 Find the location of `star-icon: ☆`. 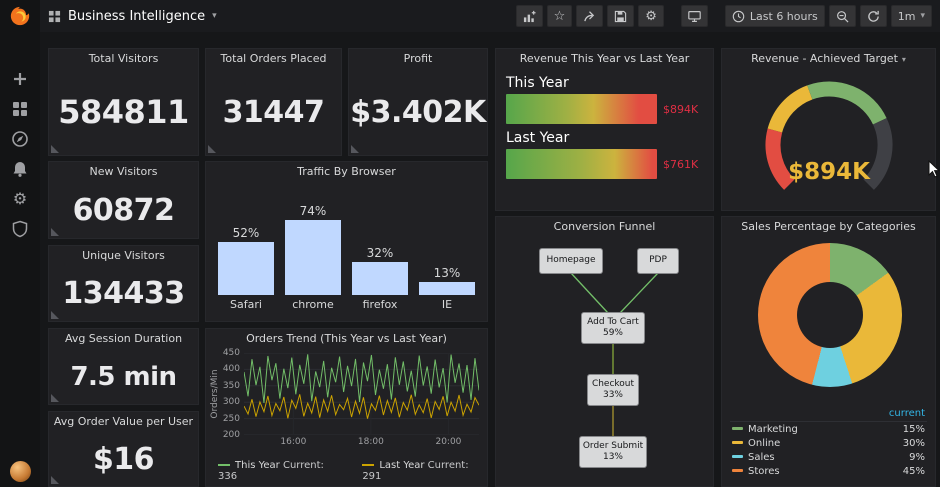

star-icon: ☆ is located at coordinates (559, 16).